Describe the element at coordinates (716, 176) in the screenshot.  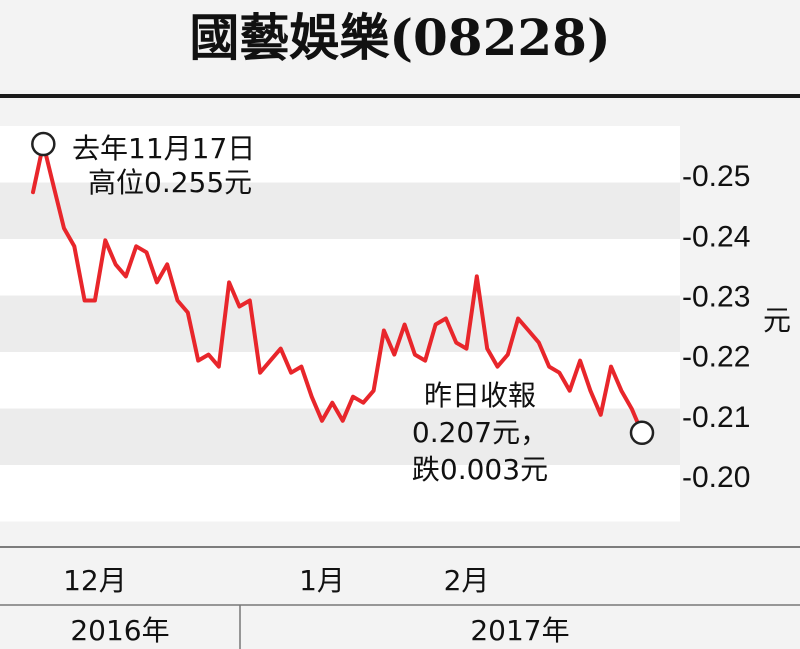
I see `y-tick-label: -0.25` at that location.